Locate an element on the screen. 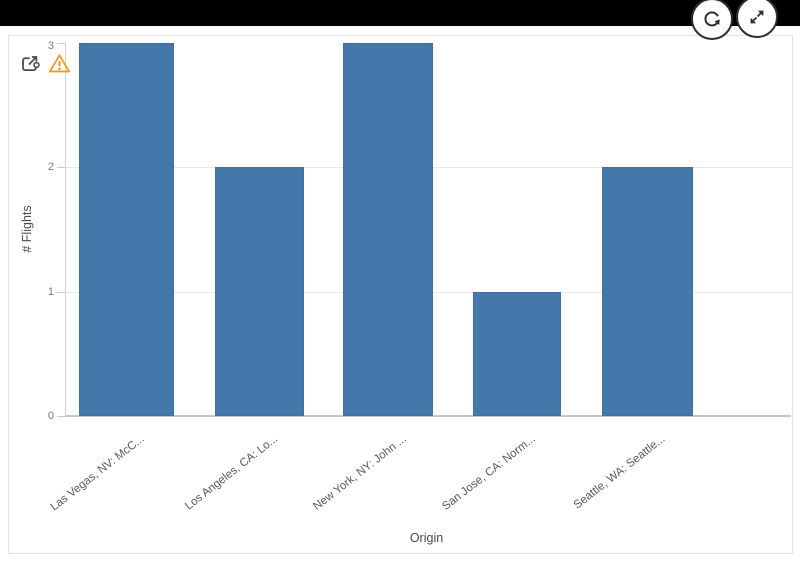 The image size is (800, 563). x-category-label: Seattle, WA is located at coordinates (620, 472).